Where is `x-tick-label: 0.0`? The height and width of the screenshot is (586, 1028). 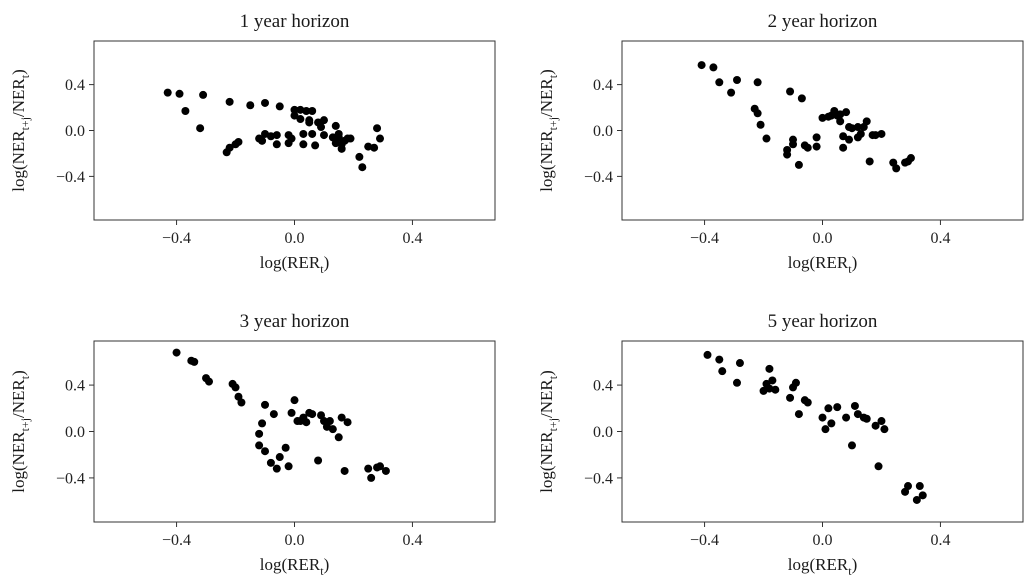
x-tick-label: 0.0 is located at coordinates (295, 238).